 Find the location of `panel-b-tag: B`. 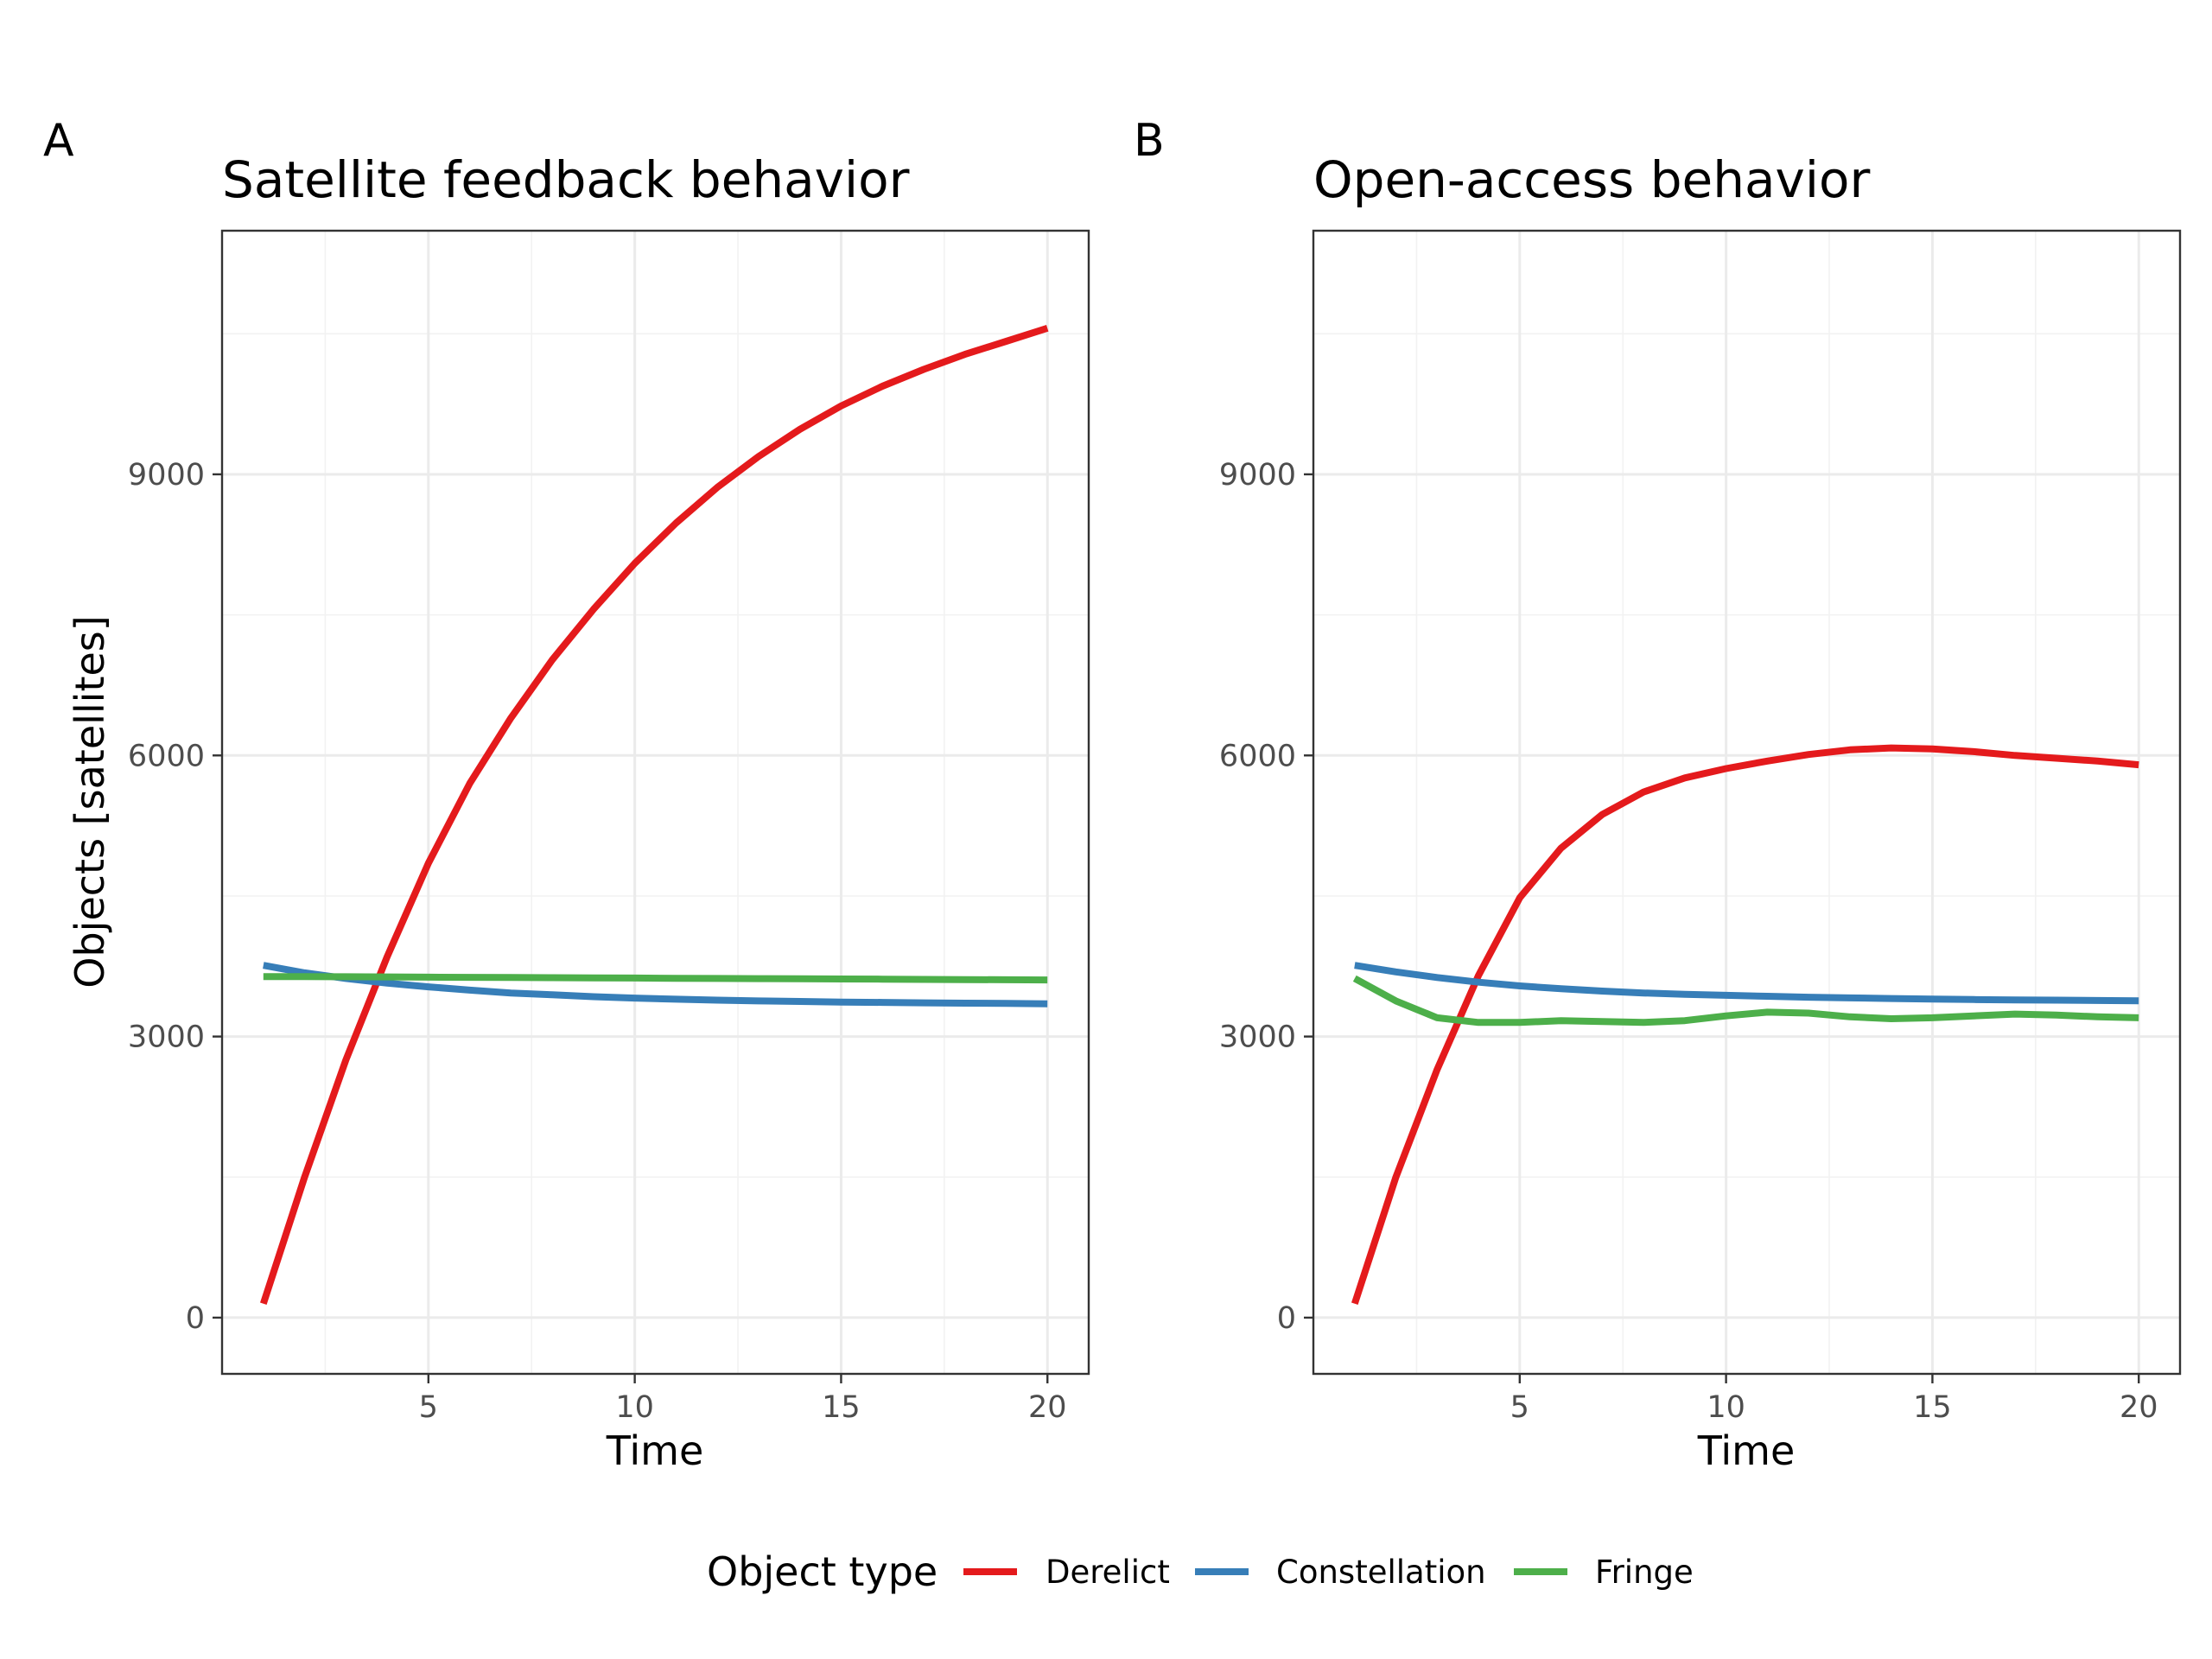

panel-b-tag: B is located at coordinates (1149, 141).